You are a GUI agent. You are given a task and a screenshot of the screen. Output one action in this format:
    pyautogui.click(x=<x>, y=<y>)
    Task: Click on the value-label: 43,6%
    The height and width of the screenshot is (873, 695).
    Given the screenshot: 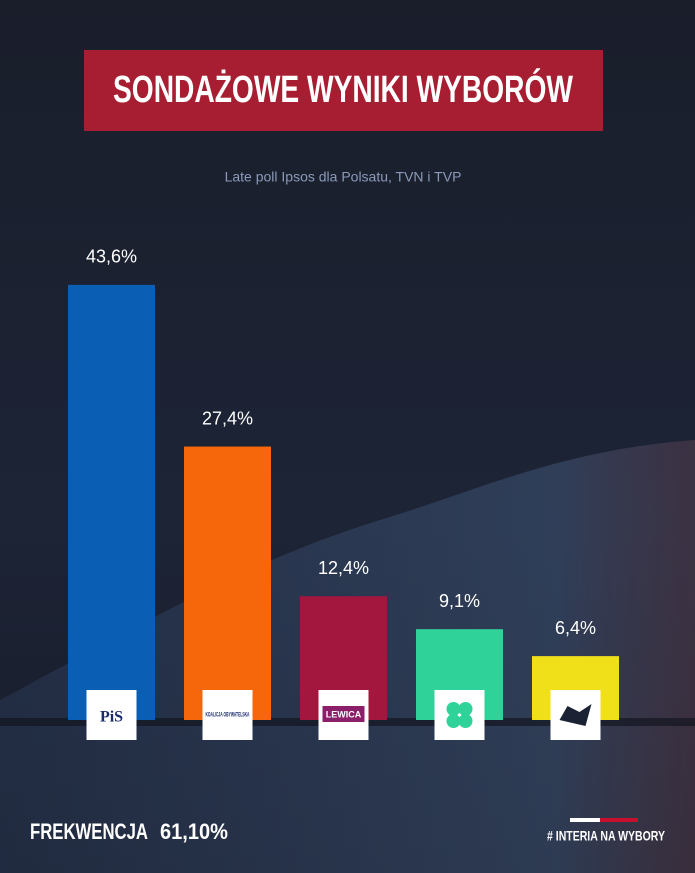 What is the action you would take?
    pyautogui.click(x=111, y=257)
    